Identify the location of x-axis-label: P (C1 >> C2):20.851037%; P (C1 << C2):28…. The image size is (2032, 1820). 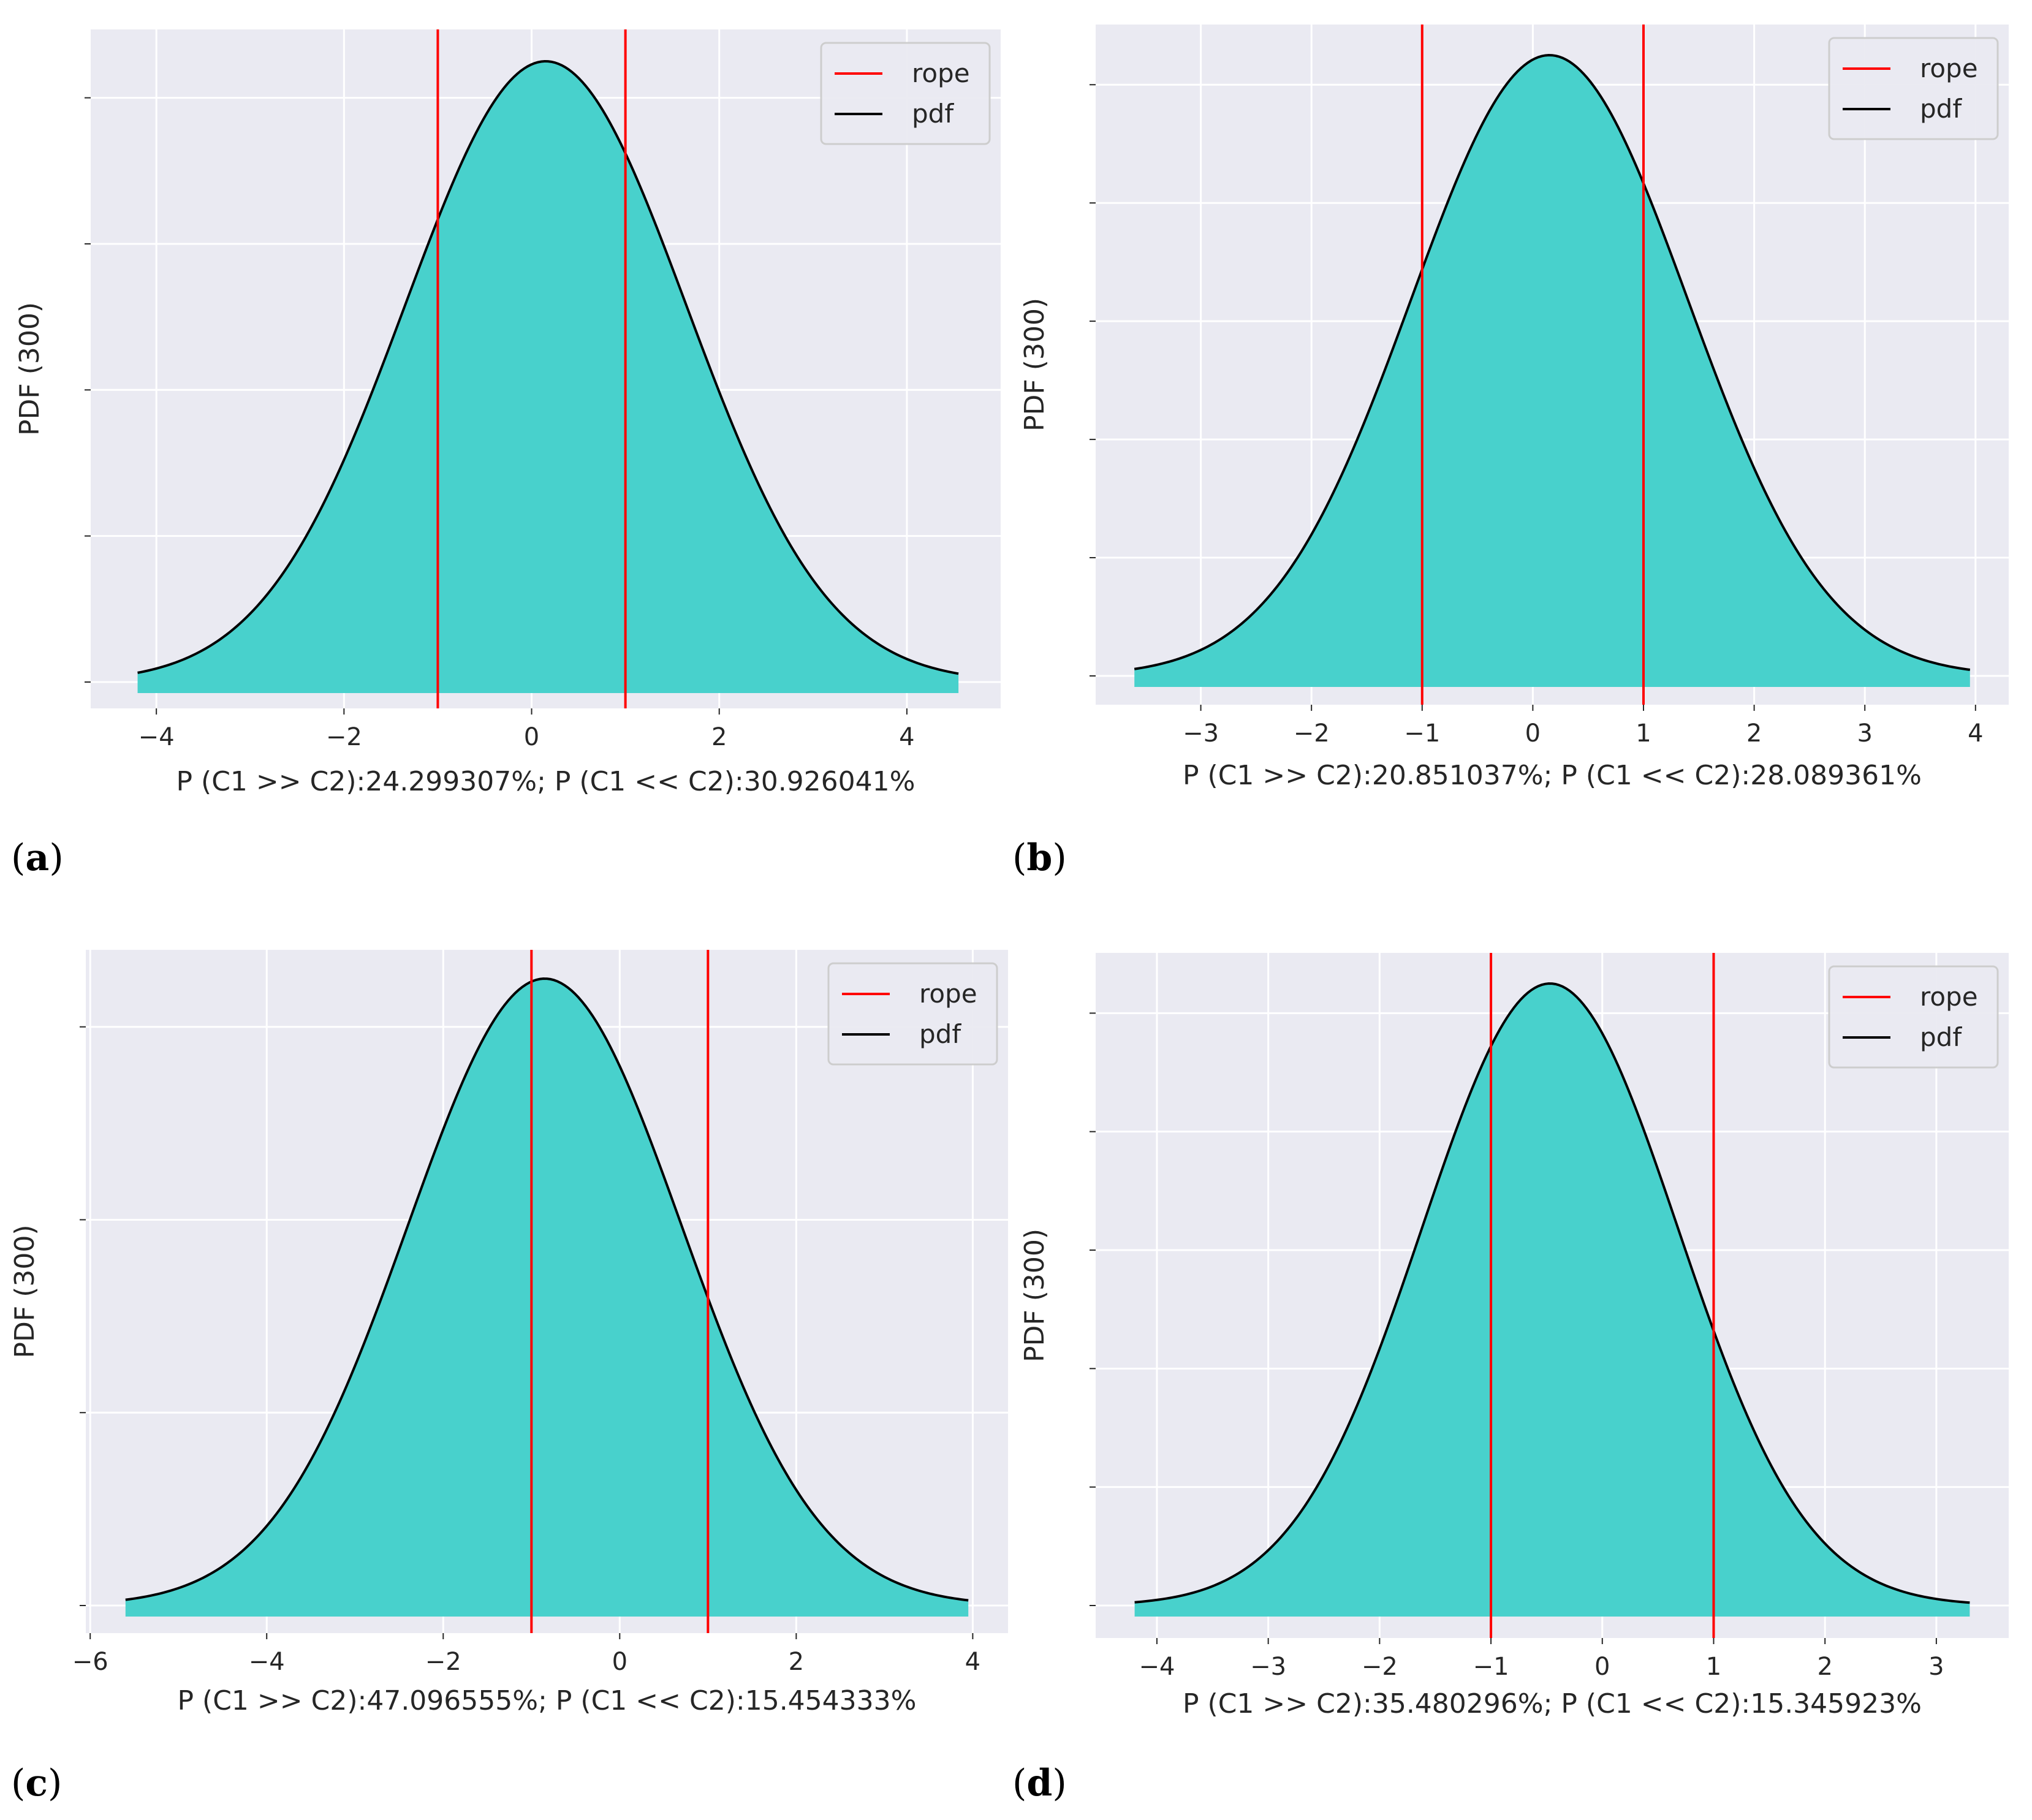
(1552, 775).